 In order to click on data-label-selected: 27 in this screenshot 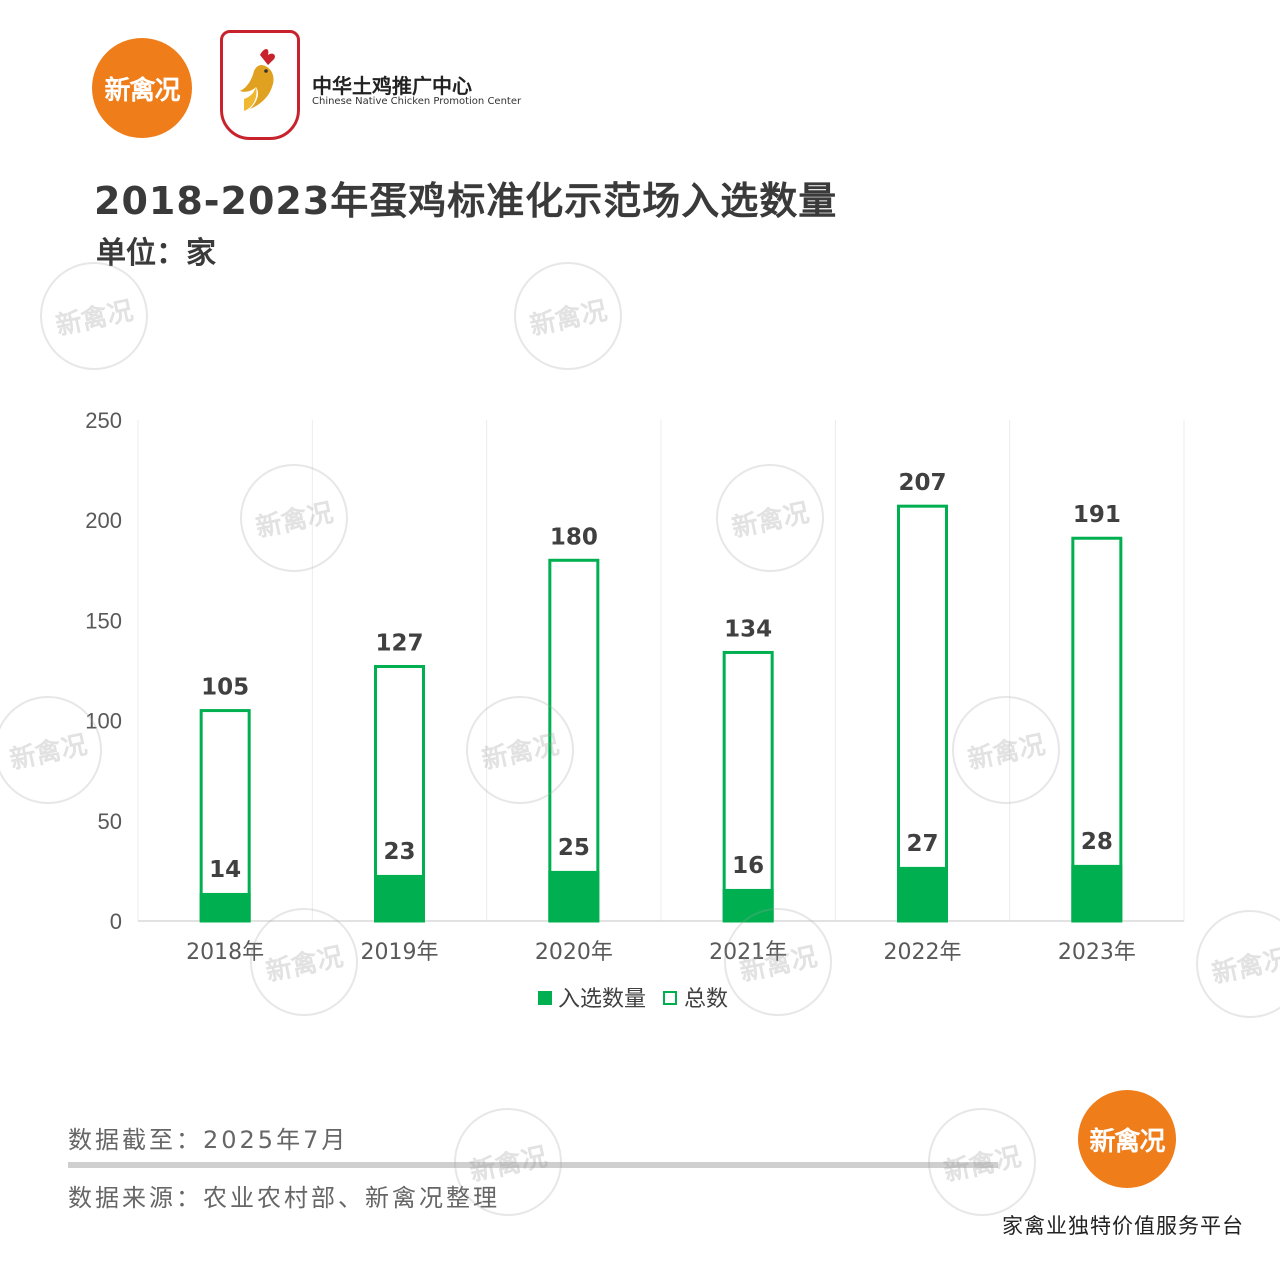, I will do `click(922, 844)`.